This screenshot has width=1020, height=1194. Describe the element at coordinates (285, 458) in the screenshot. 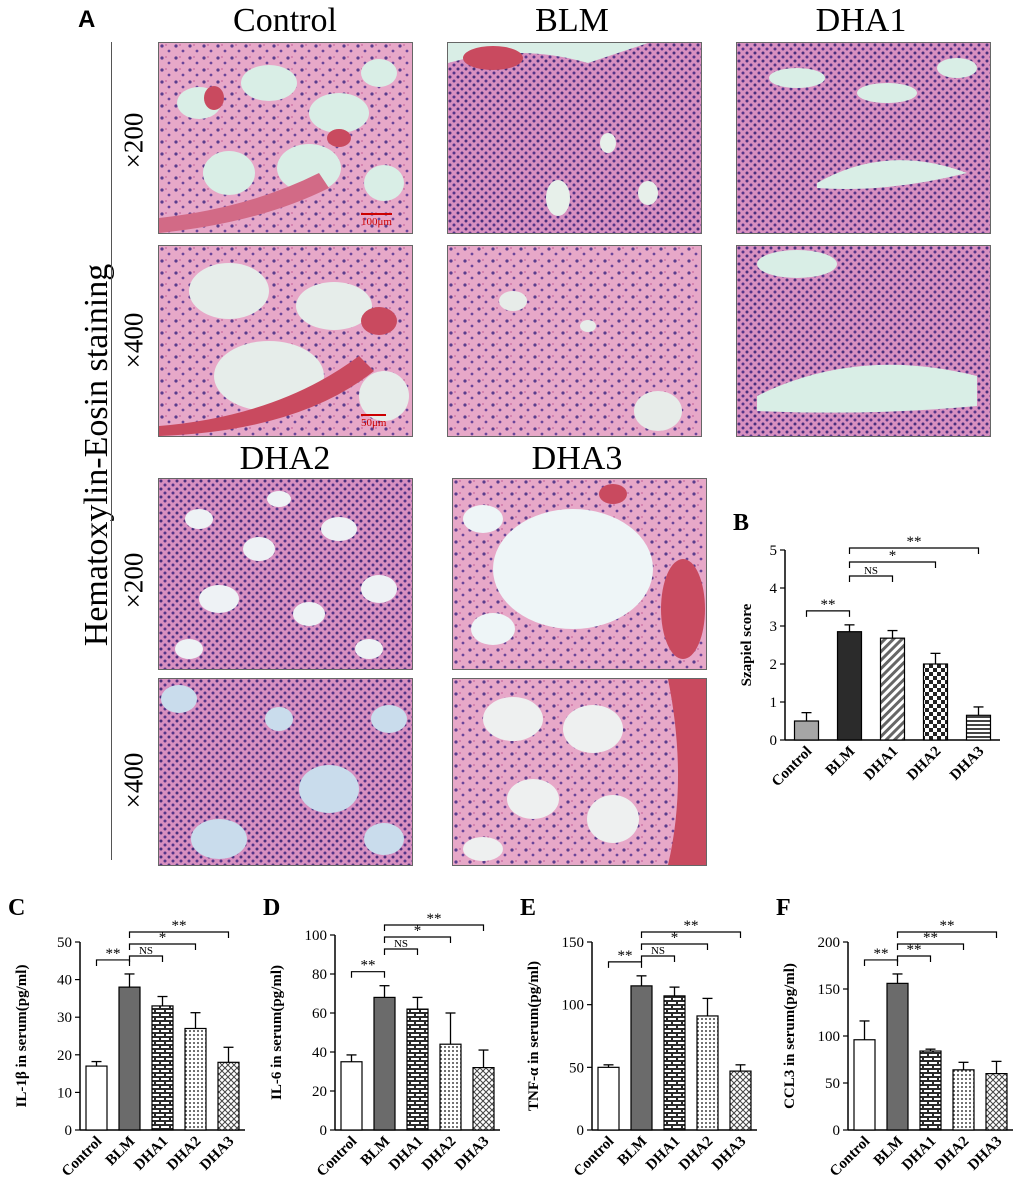

I see `column-title-dha2: DHA2` at that location.